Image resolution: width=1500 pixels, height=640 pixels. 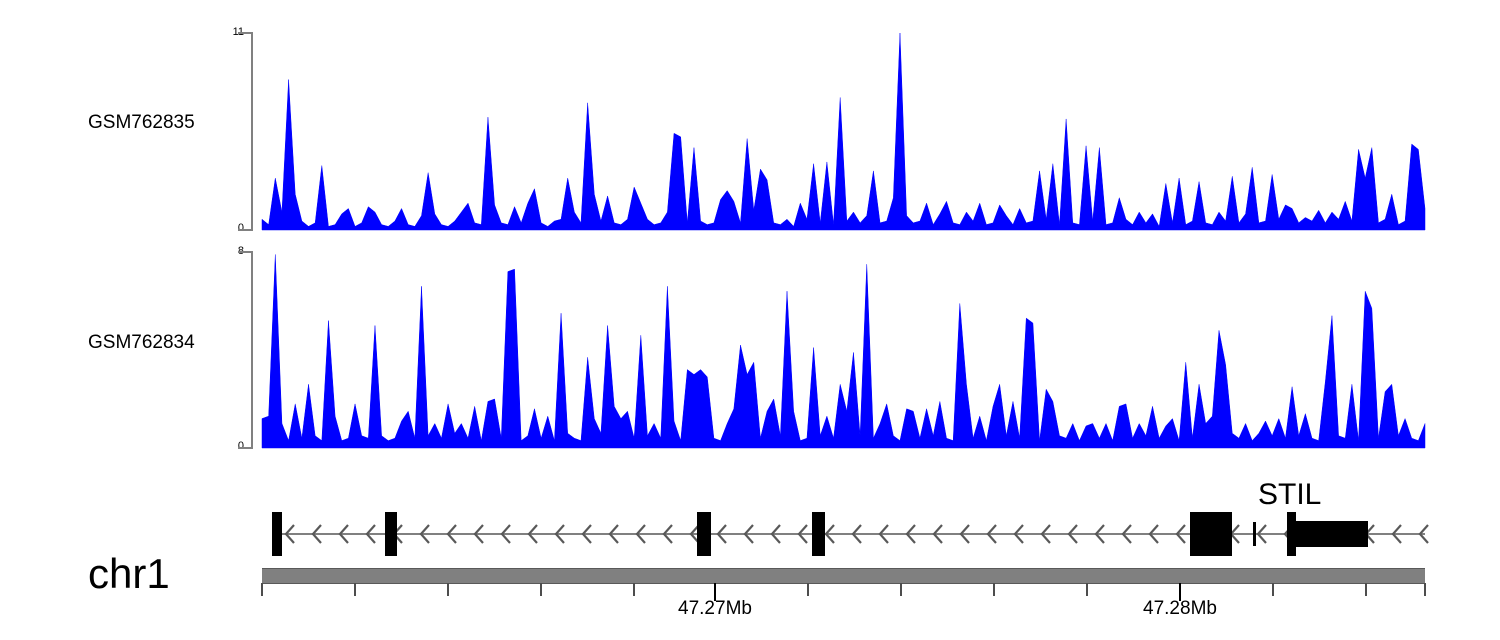 I want to click on gene-label-stil: STIL, so click(x=1290, y=494).